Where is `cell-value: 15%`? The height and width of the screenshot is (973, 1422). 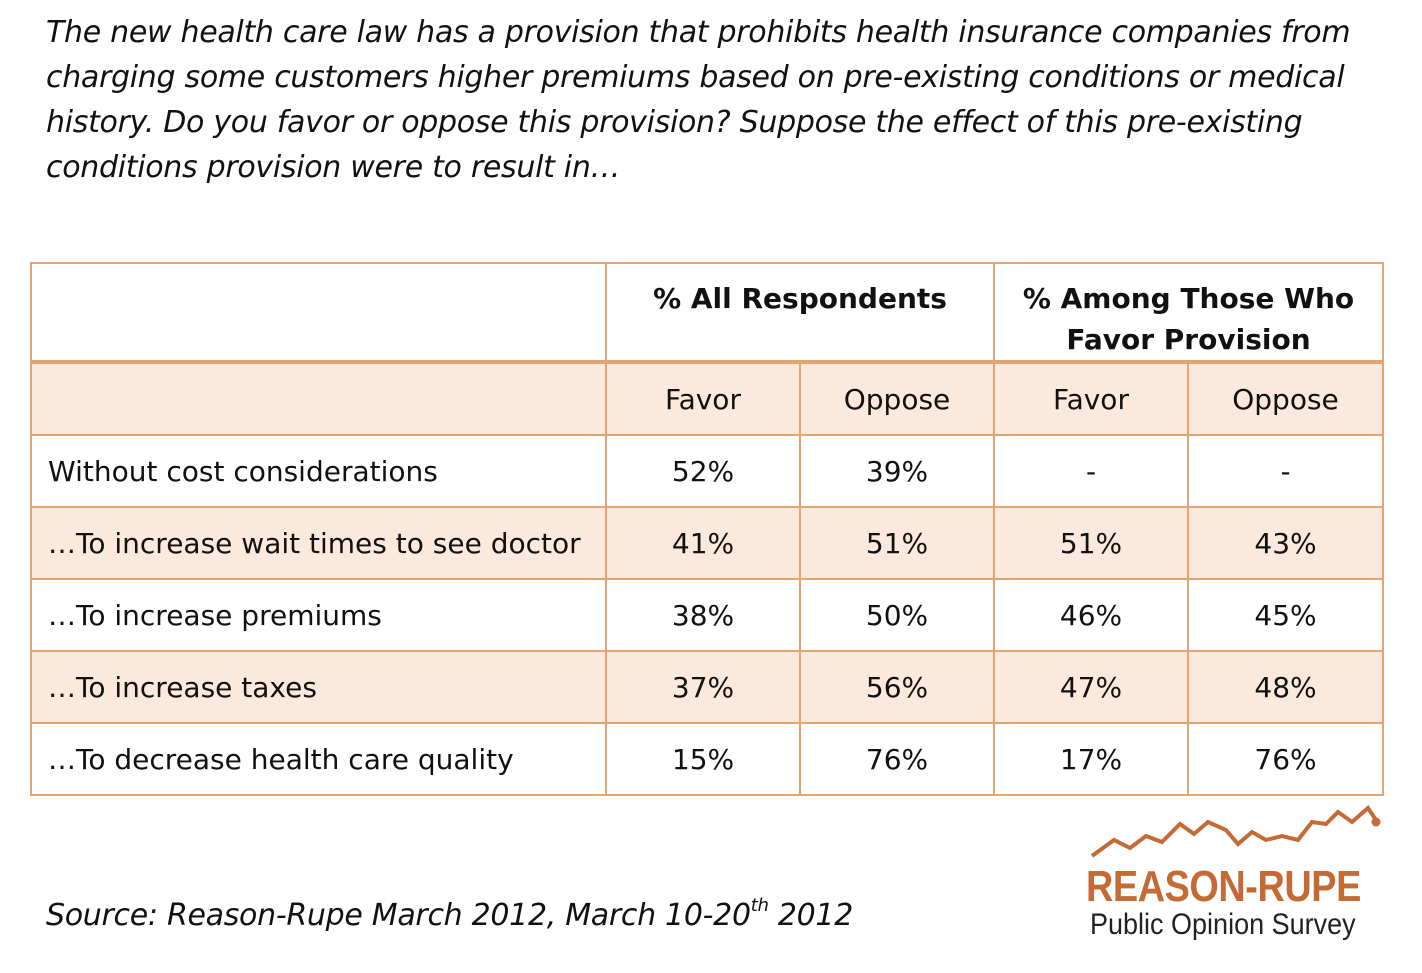 cell-value: 15% is located at coordinates (703, 759).